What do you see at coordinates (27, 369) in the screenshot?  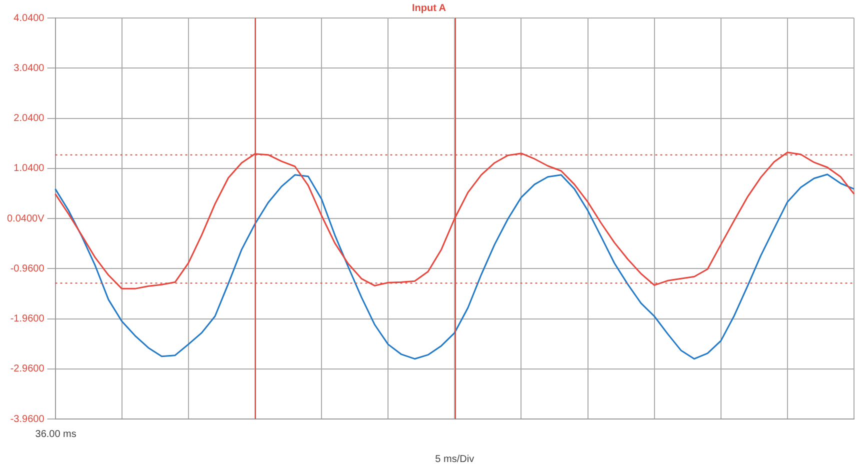 I see `y-tick-label: -2.9600` at bounding box center [27, 369].